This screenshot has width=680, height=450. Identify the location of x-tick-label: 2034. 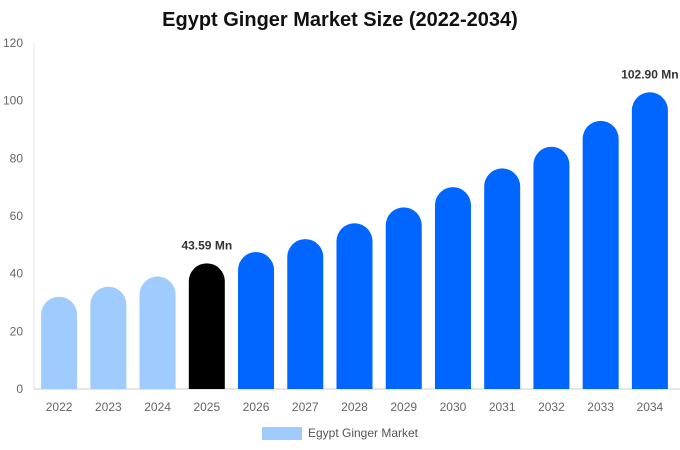
(650, 407).